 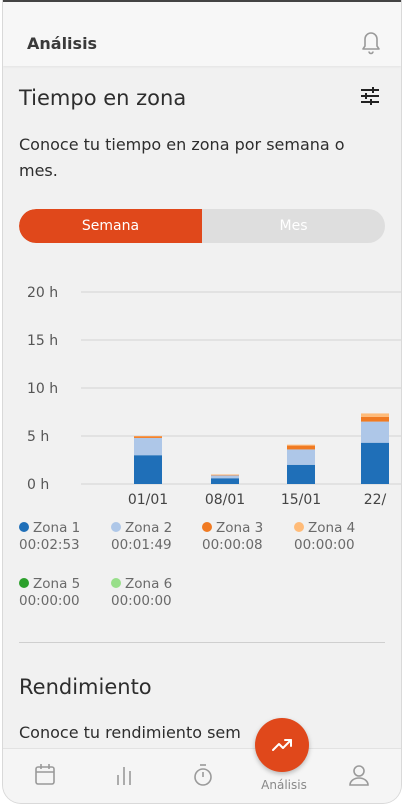 I want to click on section-title-rendimiento: Rendimiento, so click(x=85, y=687).